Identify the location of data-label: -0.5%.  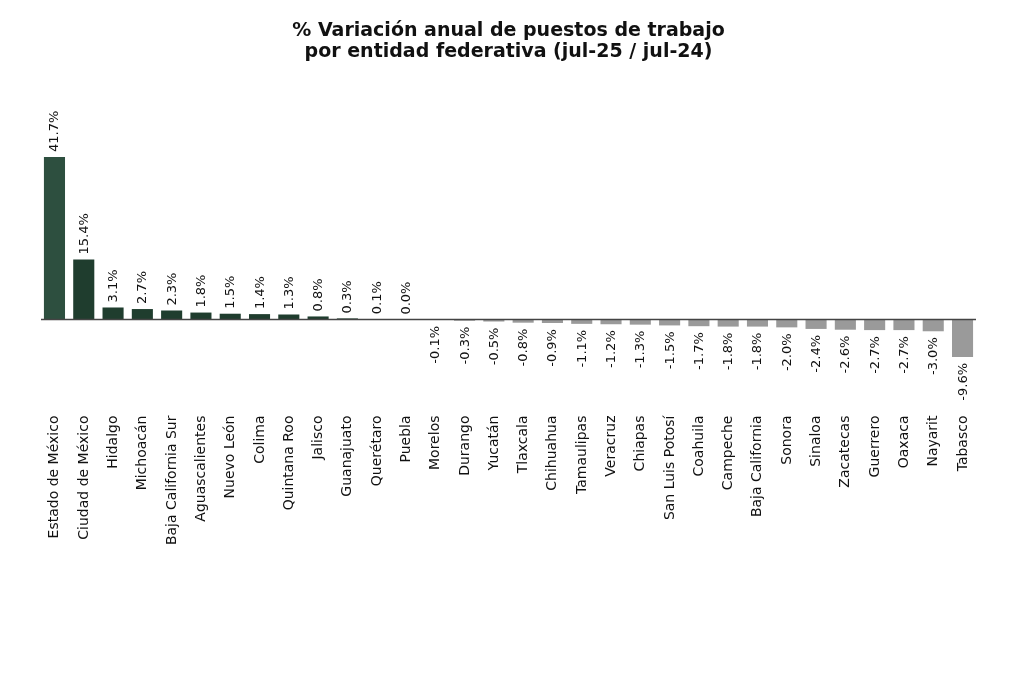
(493, 346).